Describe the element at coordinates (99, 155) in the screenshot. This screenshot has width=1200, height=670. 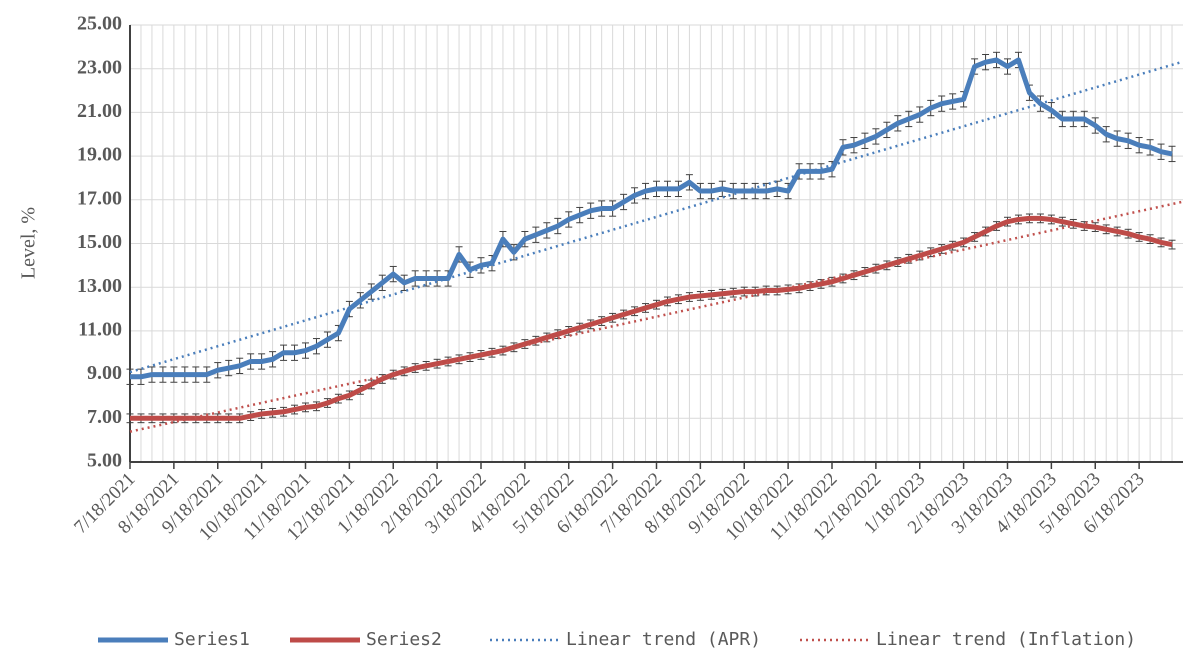
I see `y-tick-label: 19.00` at that location.